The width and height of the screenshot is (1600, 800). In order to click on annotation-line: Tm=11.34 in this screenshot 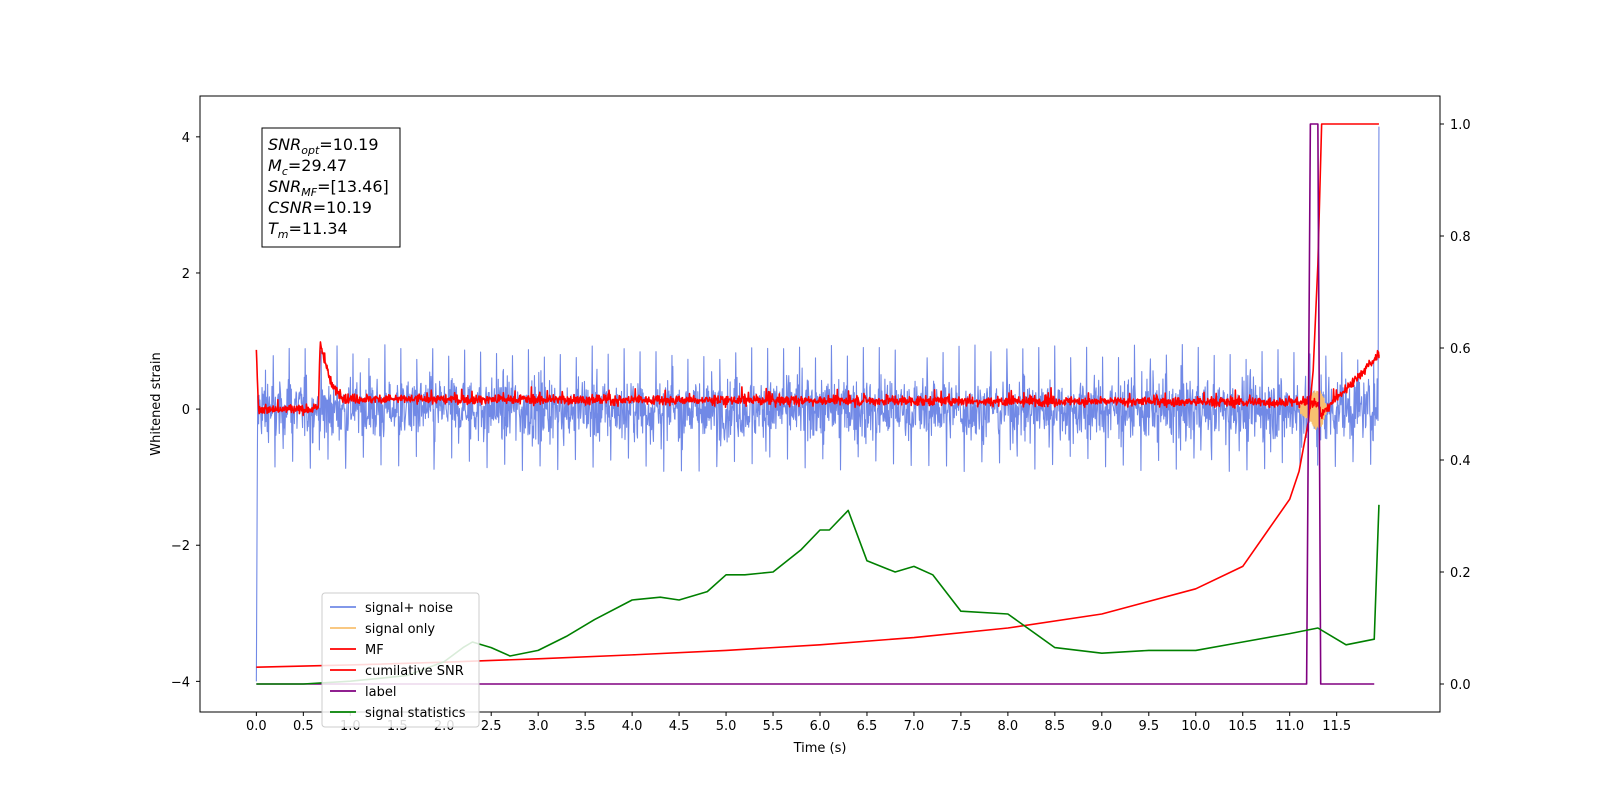, I will do `click(308, 230)`.